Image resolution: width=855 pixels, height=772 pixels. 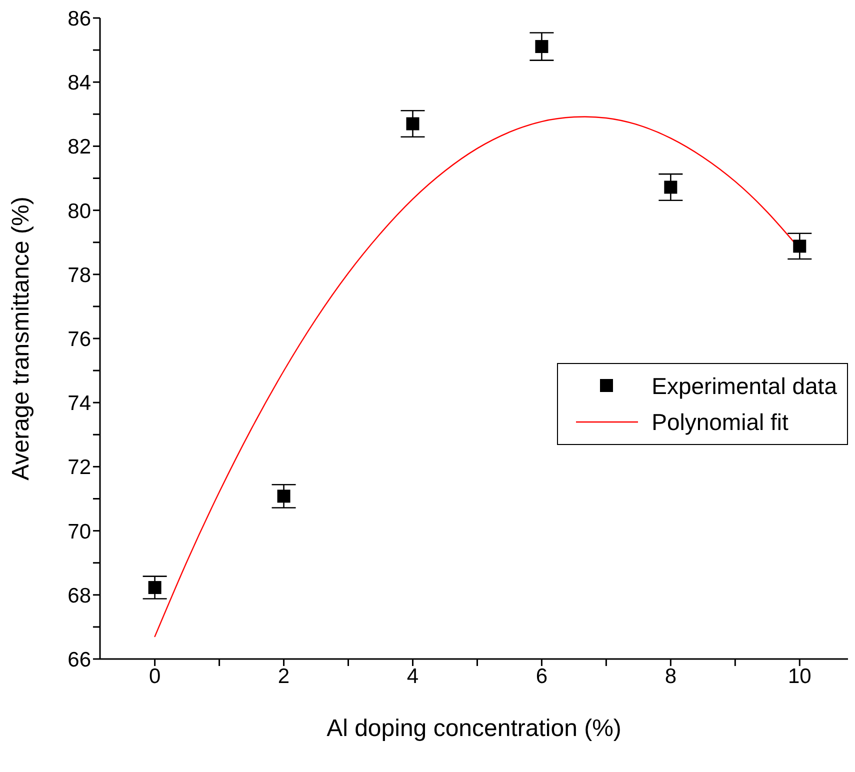 I want to click on y-tick-label: 74, so click(x=80, y=404).